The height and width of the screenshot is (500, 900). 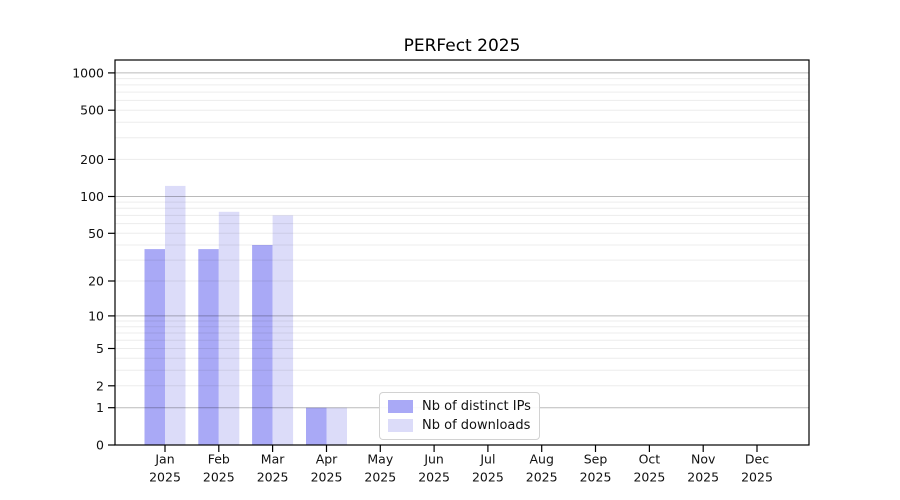 I want to click on bar-mar-downloads, so click(x=283, y=330).